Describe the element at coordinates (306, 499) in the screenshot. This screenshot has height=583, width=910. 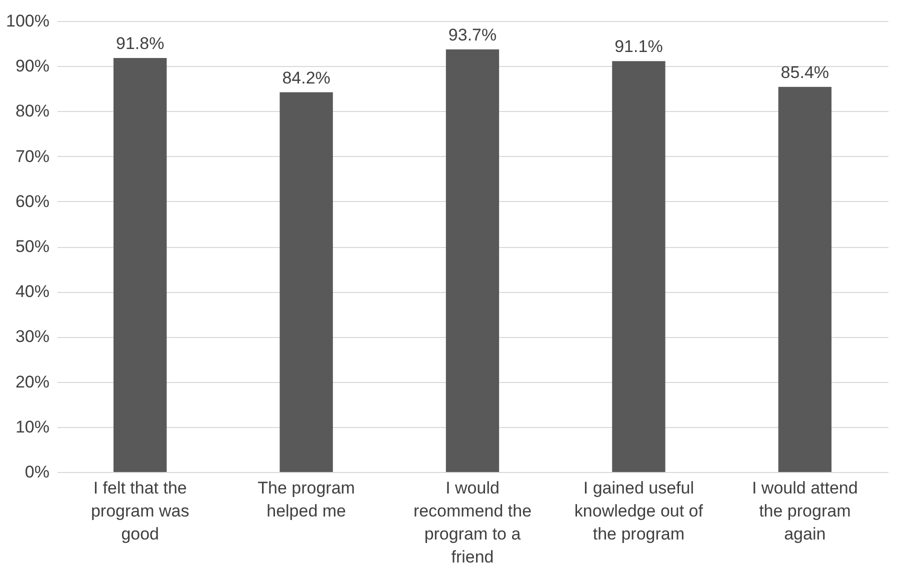
I see `x-tick-label: The program helped me` at that location.